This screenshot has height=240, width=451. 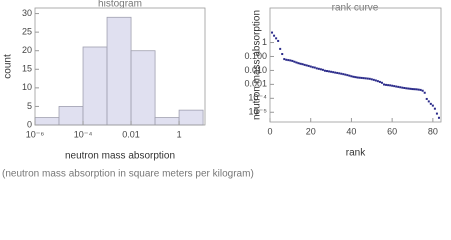 I want to click on y-tick-label: 15, so click(x=27, y=69).